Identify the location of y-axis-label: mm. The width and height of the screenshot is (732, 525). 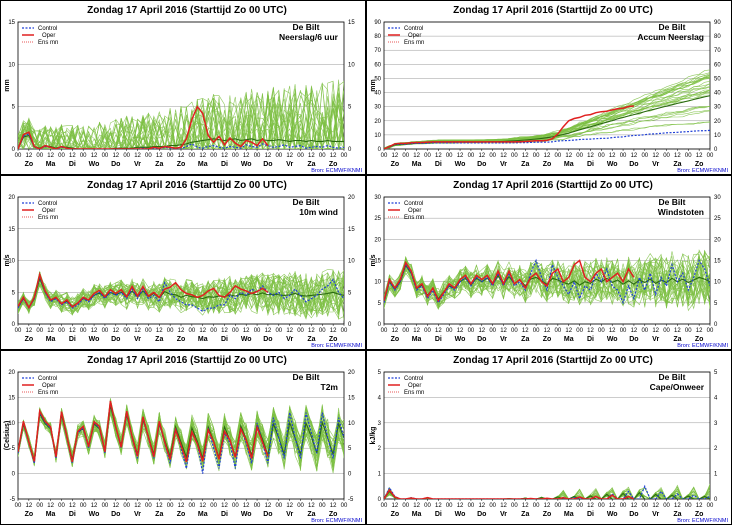
(373, 85).